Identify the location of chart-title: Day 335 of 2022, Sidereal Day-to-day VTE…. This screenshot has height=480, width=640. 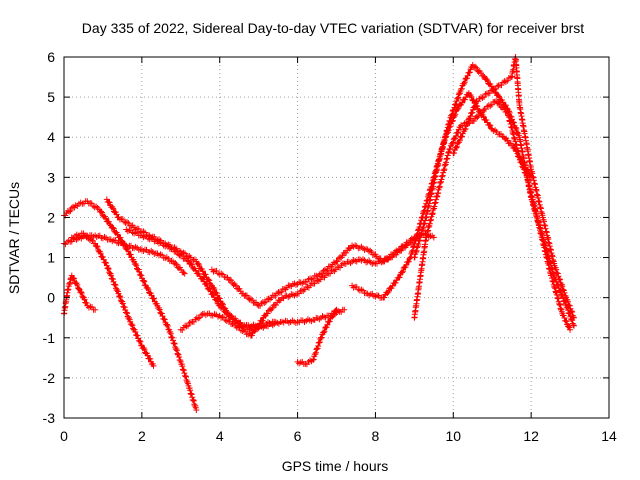
(333, 28).